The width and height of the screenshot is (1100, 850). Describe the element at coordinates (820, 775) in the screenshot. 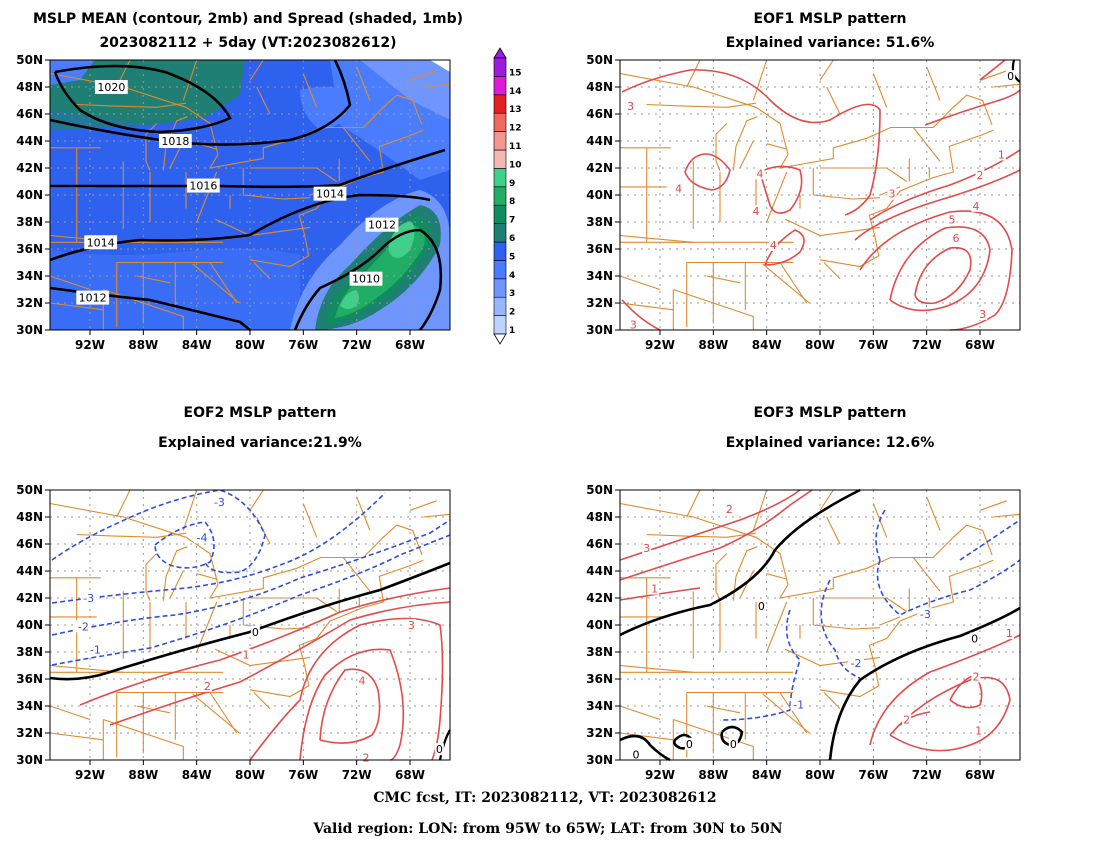

I see `x-tick-label: 80W` at that location.